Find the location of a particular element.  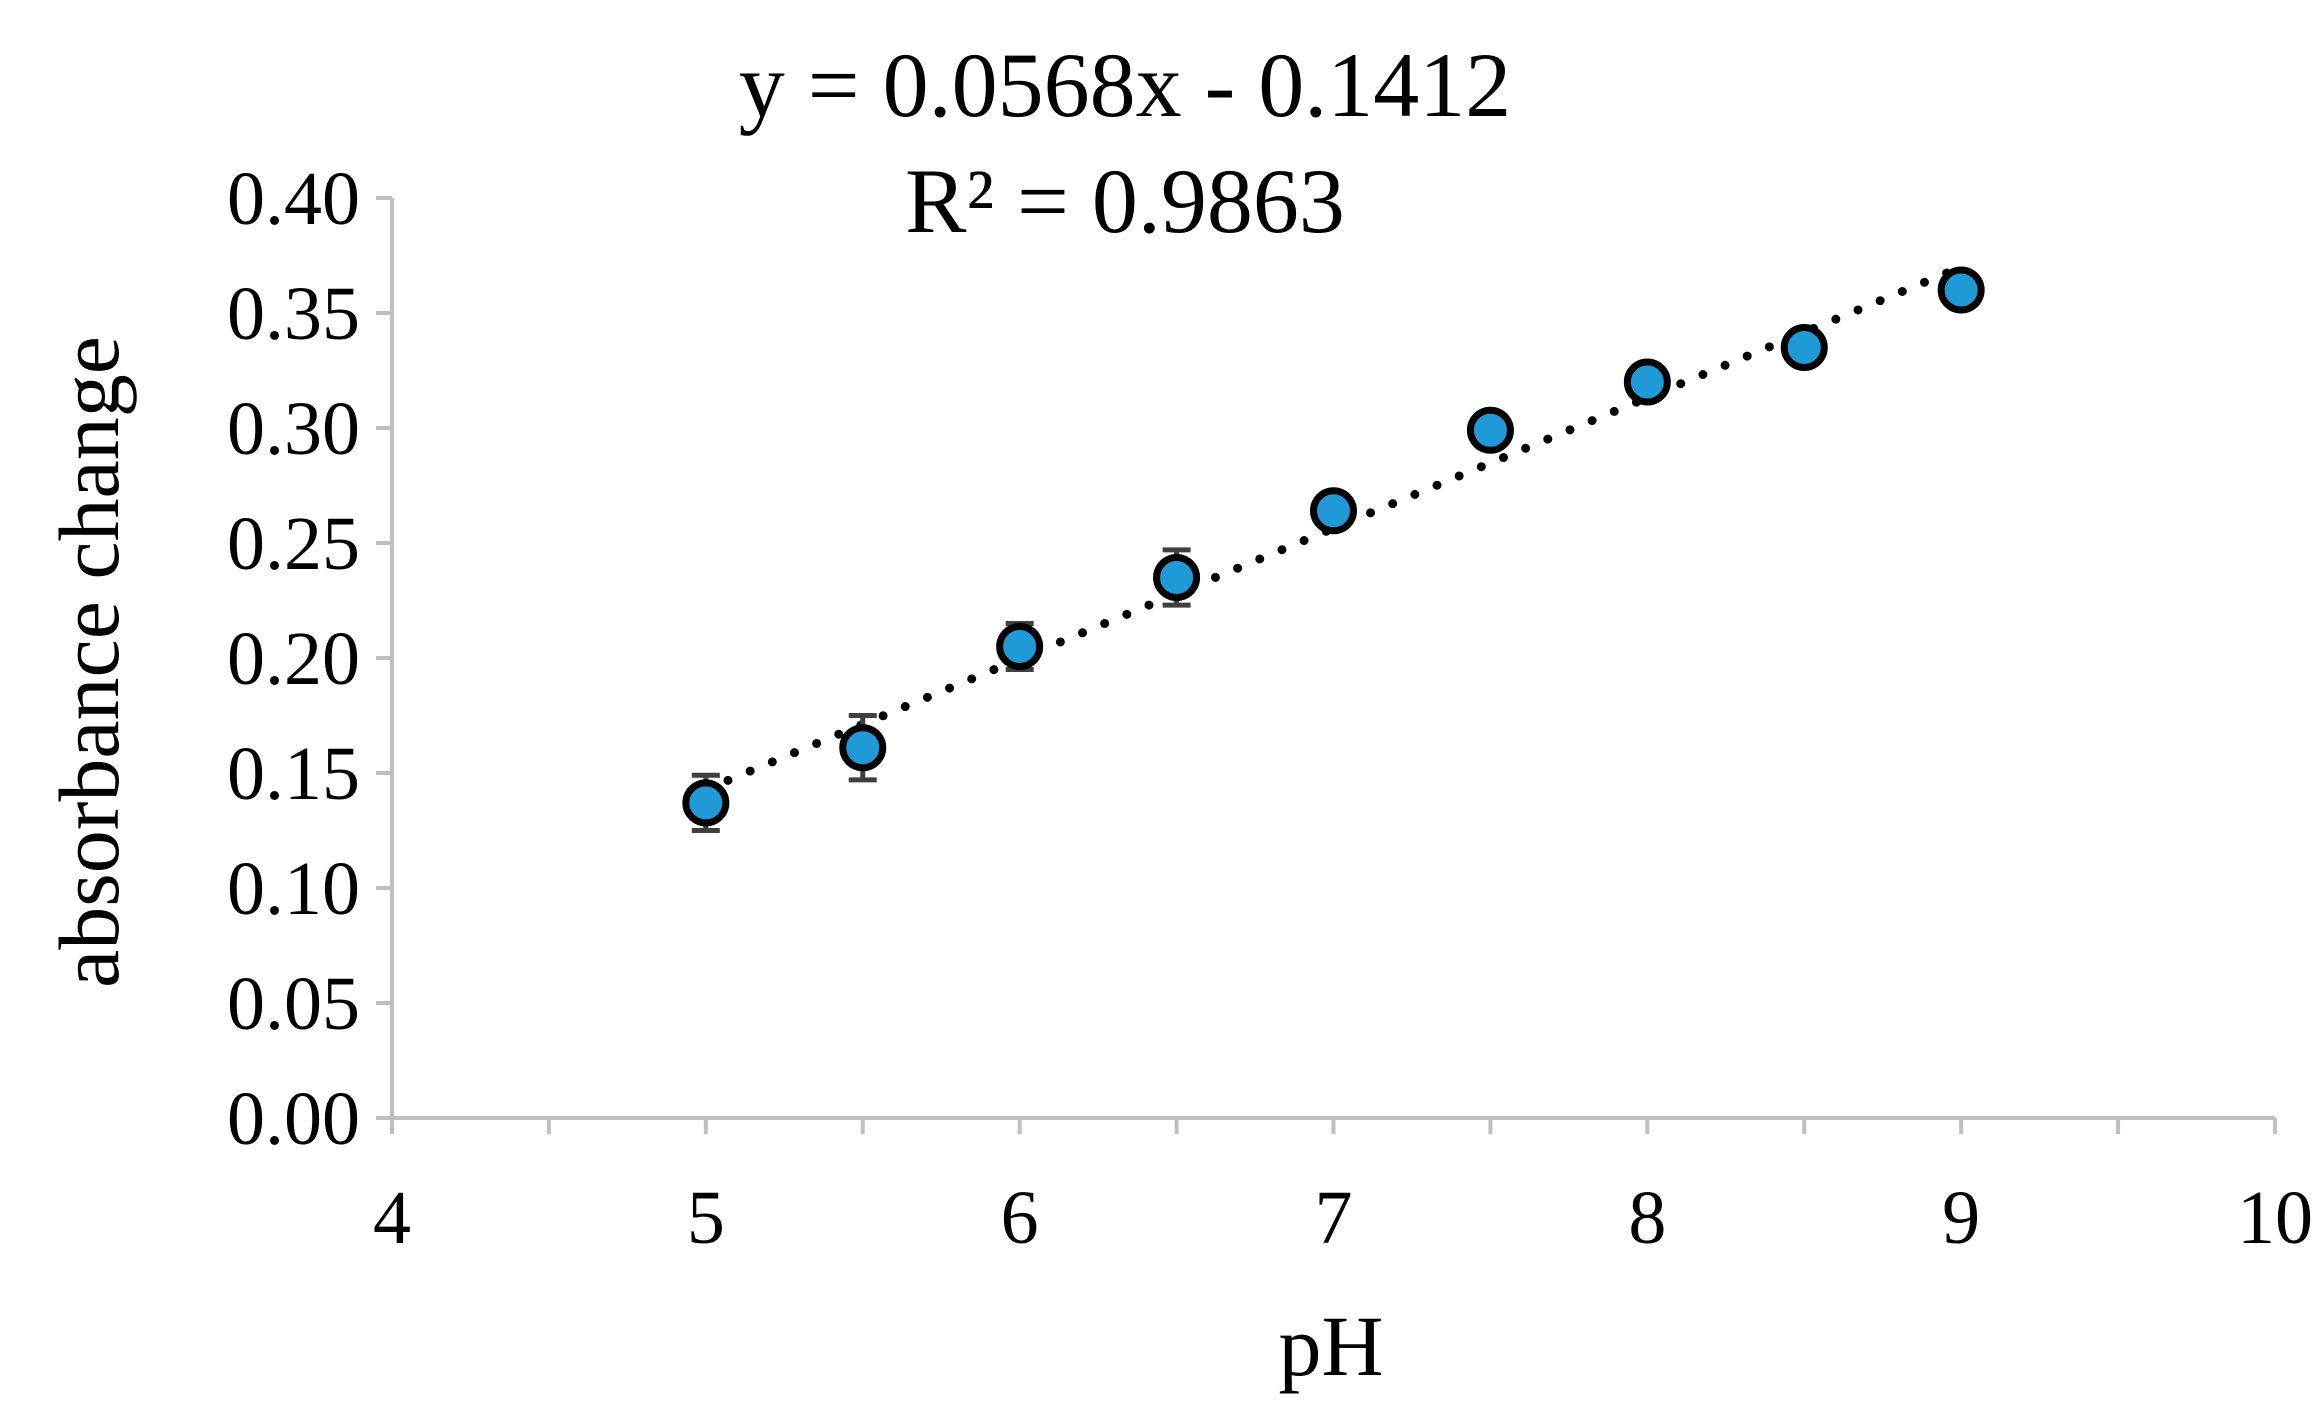

y-tick-label: 0.15 is located at coordinates (293, 774).